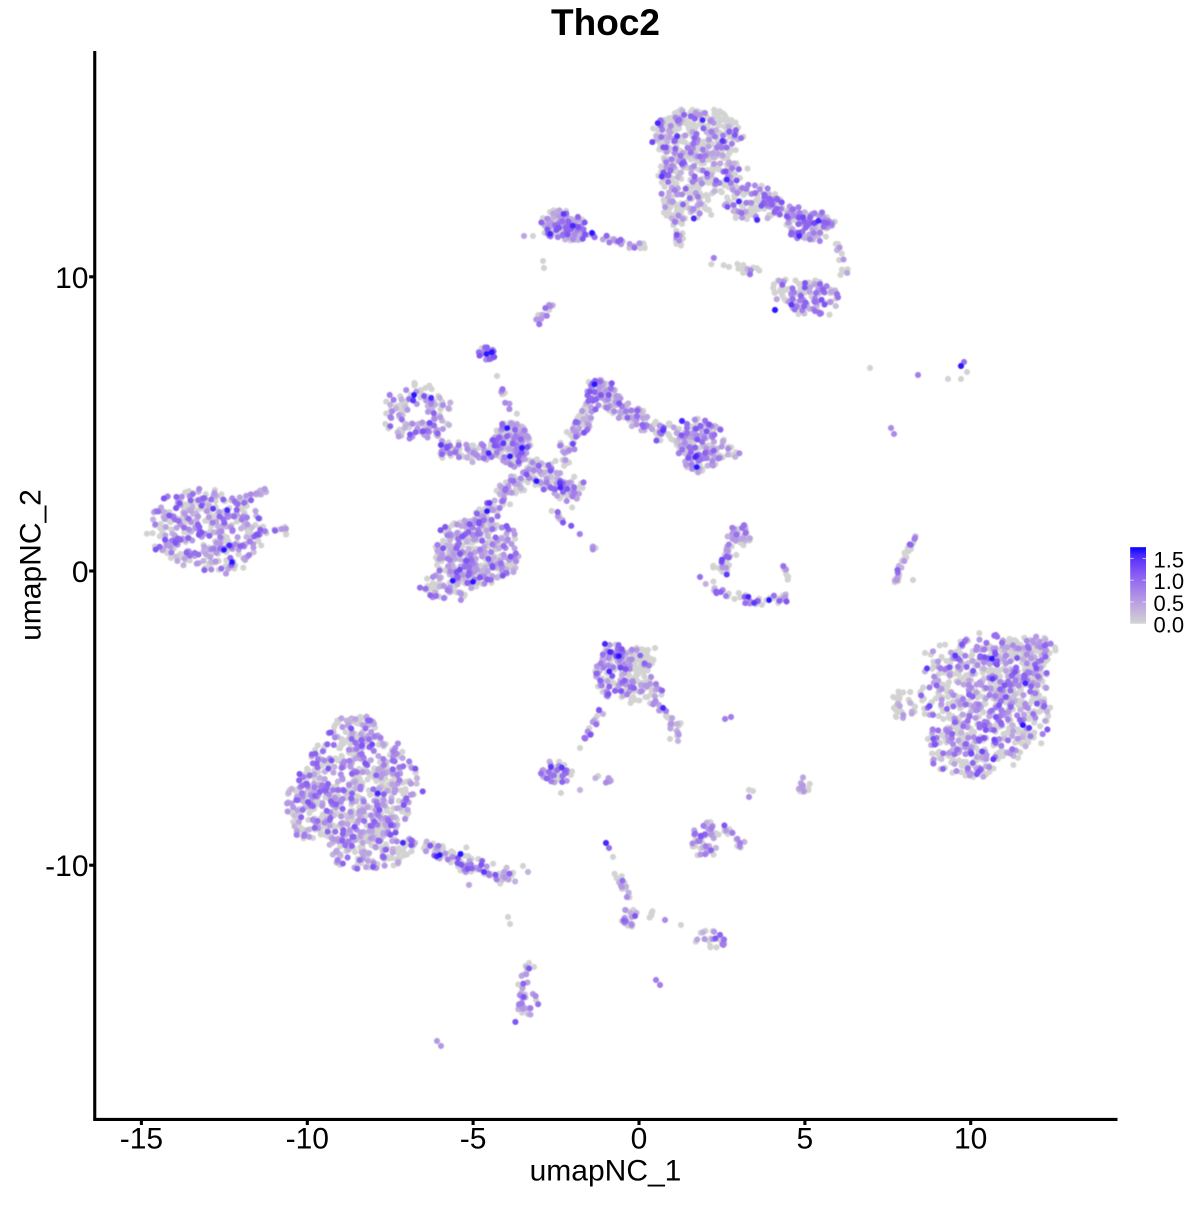 This screenshot has width=1200, height=1205. I want to click on svg-text: Thoc2, so click(605, 22).